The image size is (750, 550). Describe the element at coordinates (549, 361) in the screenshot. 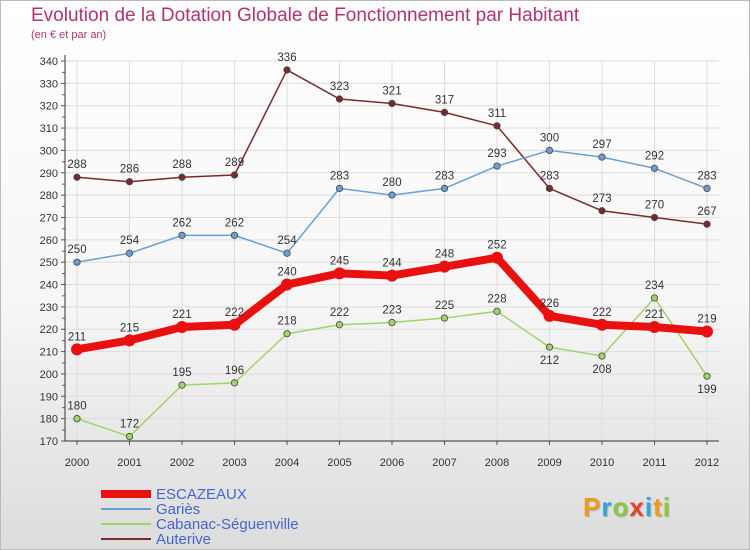

I see `data-label-cabanac-s-guenville: 212` at that location.